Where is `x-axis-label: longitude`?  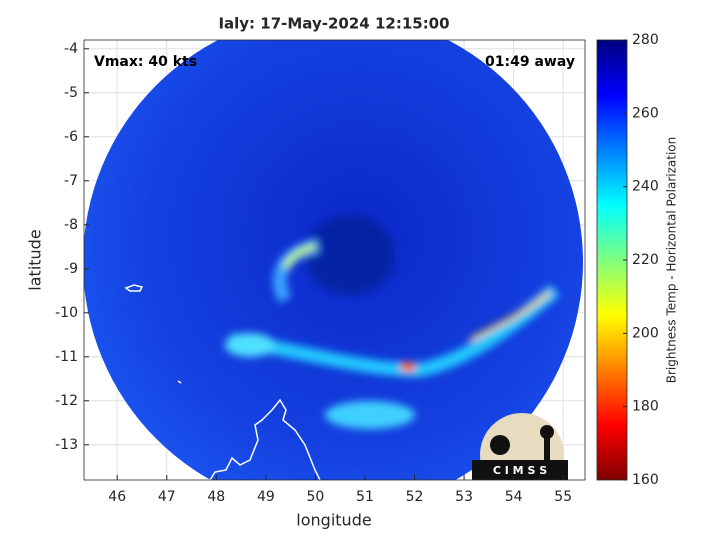 x-axis-label: longitude is located at coordinates (333, 520).